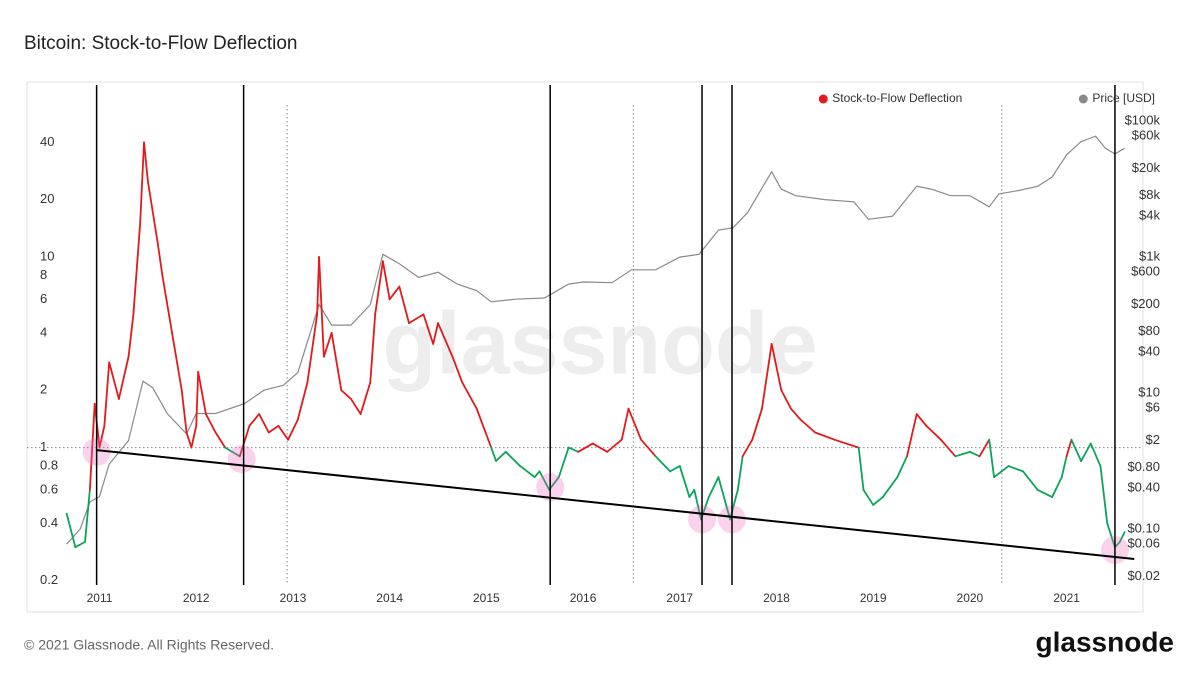 The height and width of the screenshot is (680, 1200). What do you see at coordinates (149, 645) in the screenshot?
I see `footer: © 2021 Glassnode. All Rights Reserved.` at bounding box center [149, 645].